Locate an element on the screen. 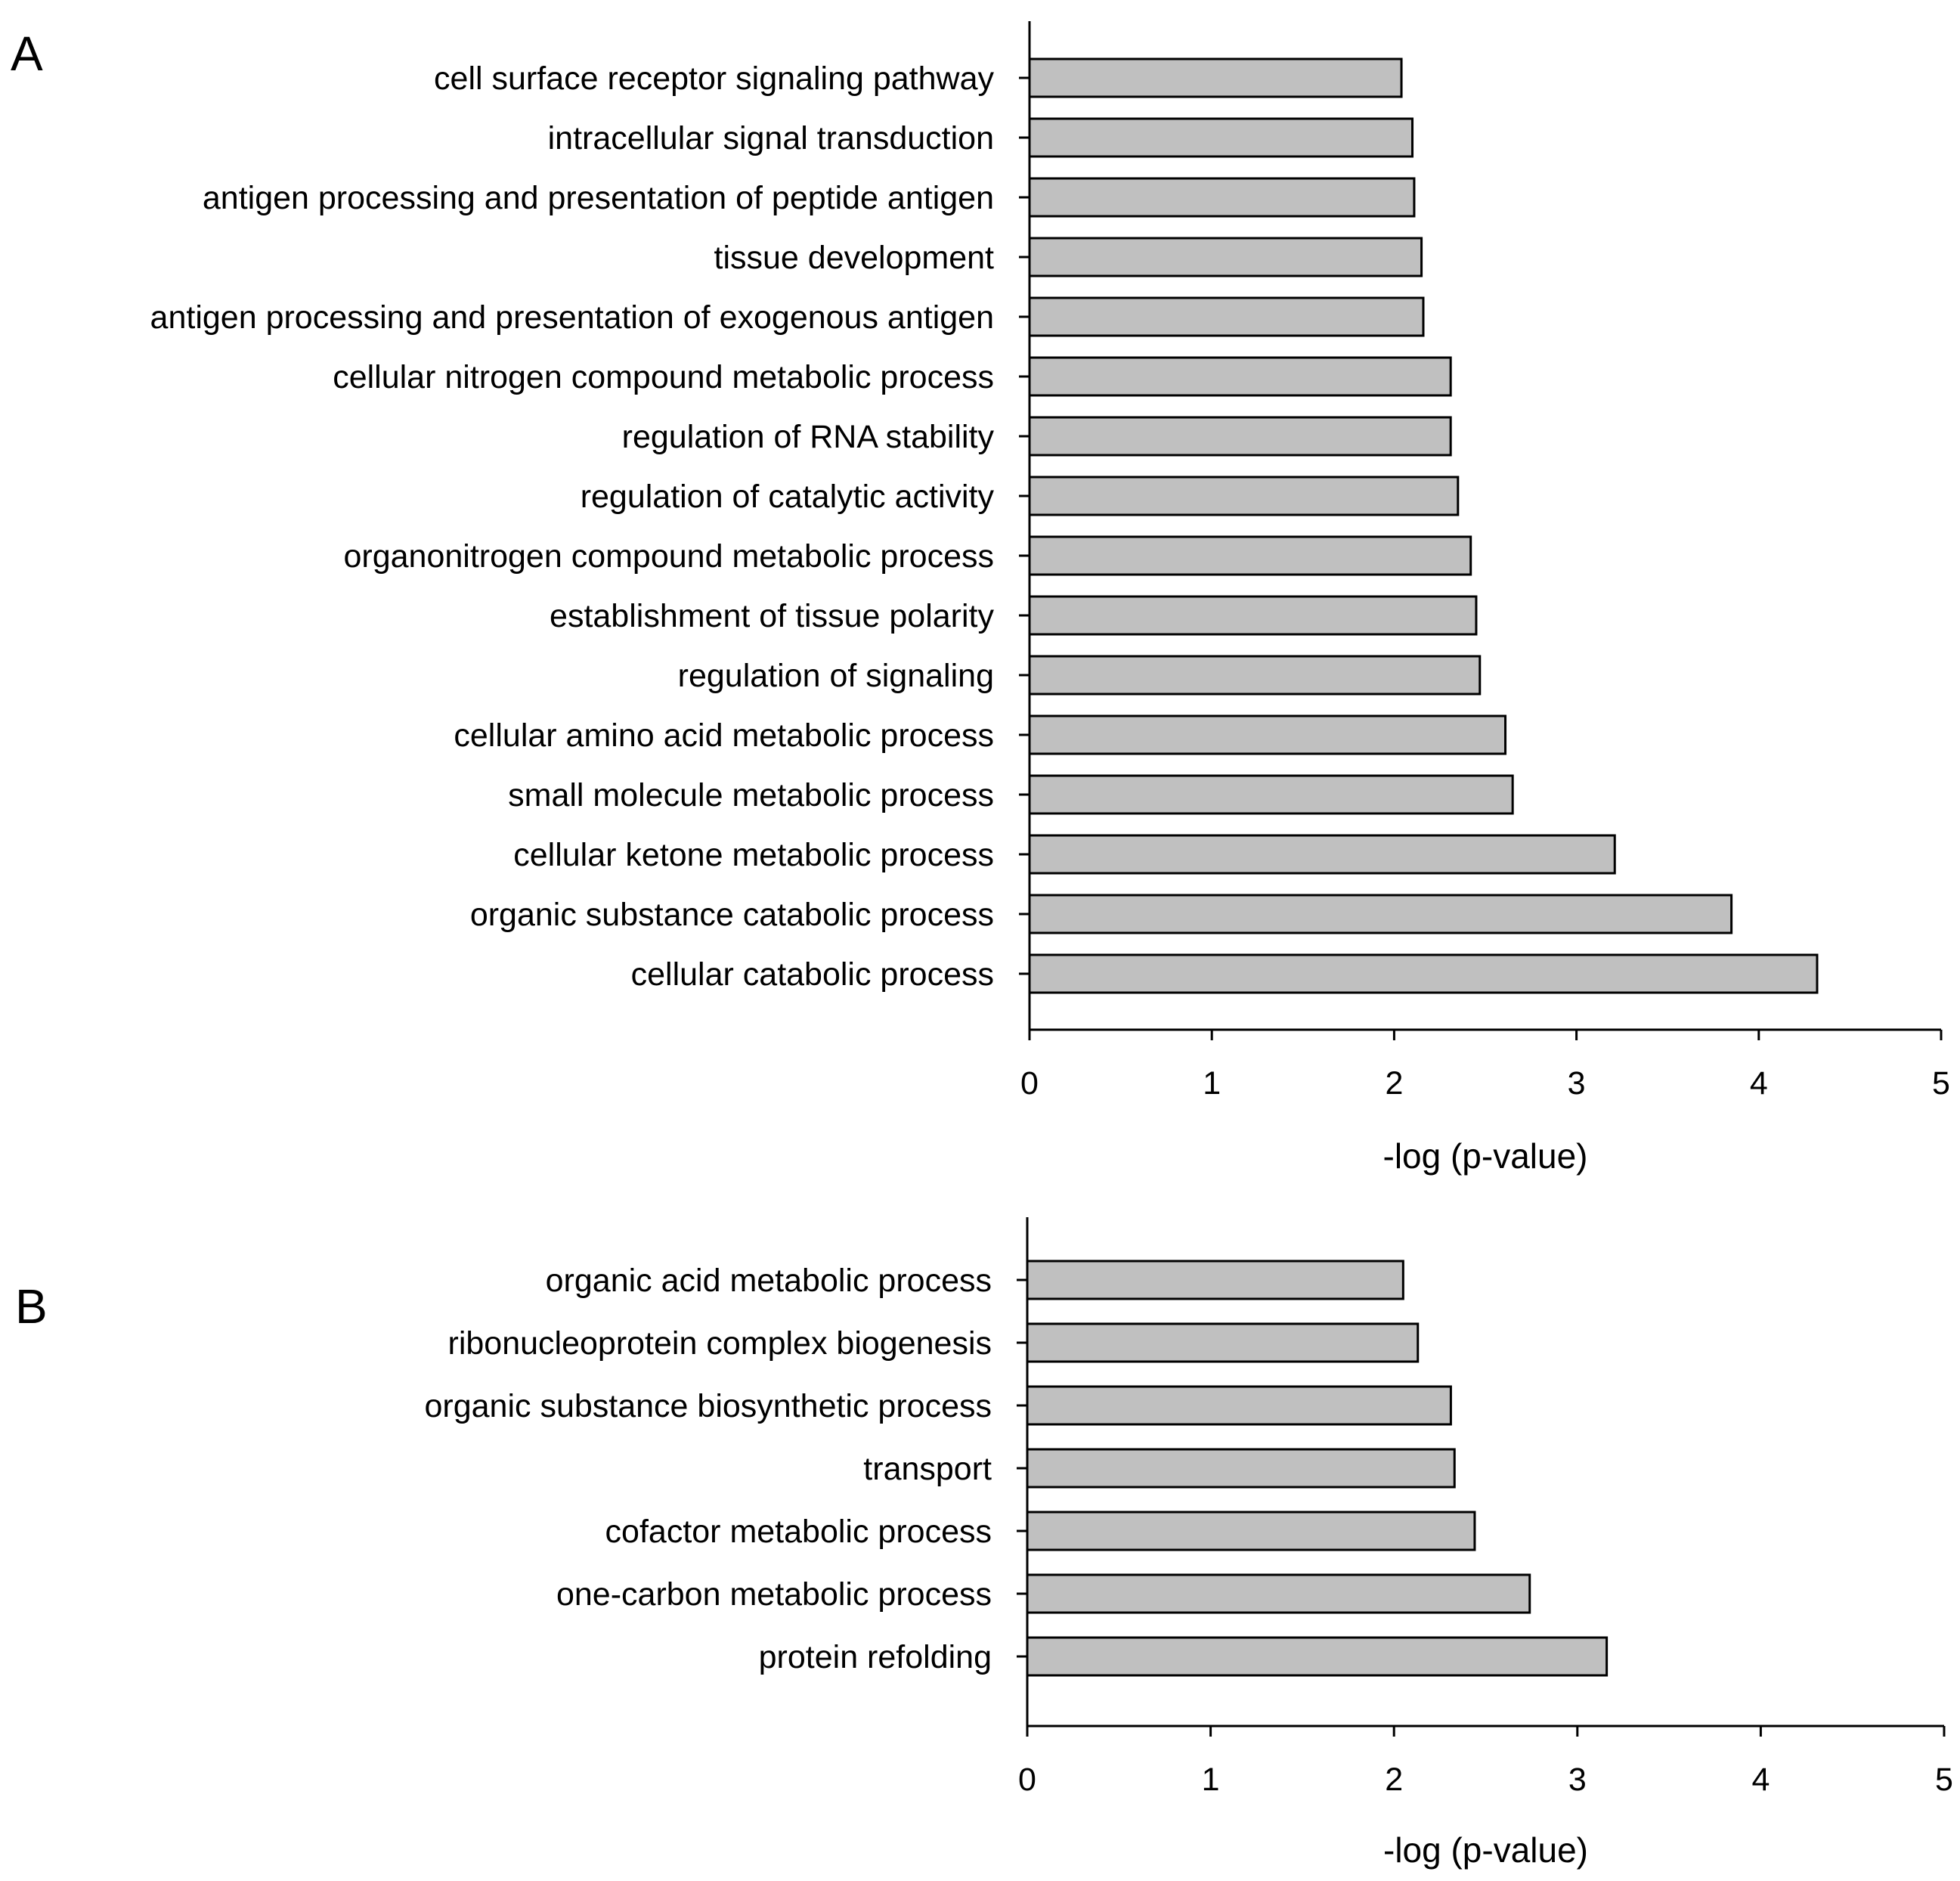  category-label: tissue development is located at coordinates (854, 258).